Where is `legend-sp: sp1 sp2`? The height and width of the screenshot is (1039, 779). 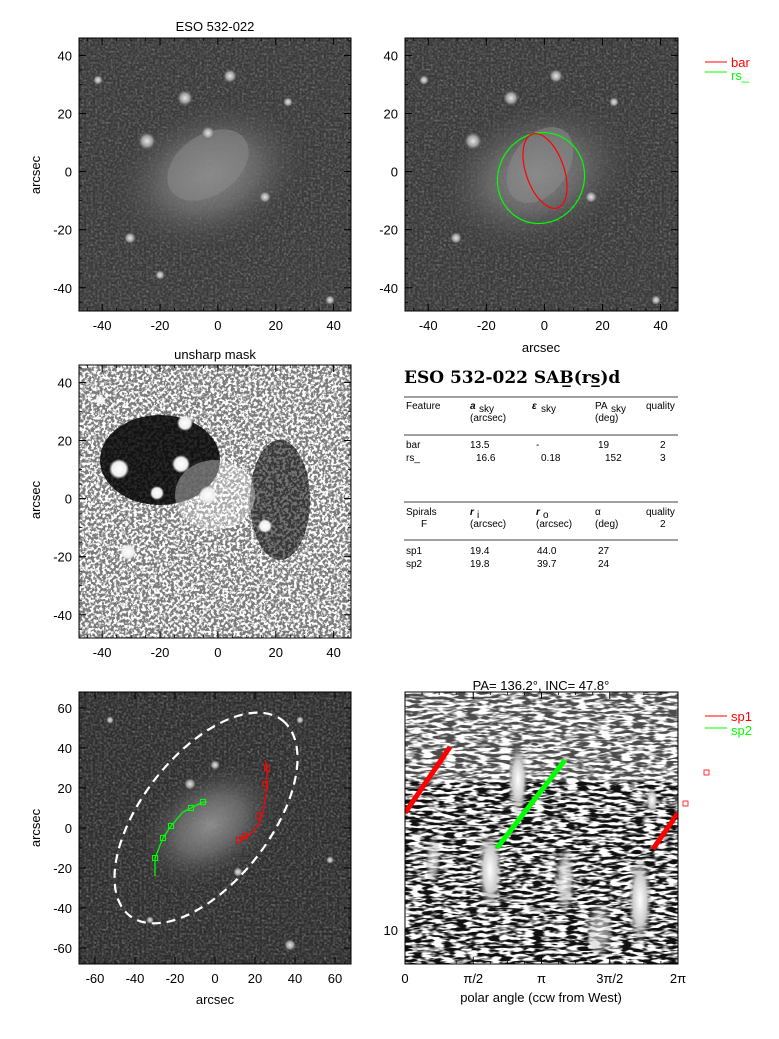 legend-sp: sp1 sp2 is located at coordinates (728, 723).